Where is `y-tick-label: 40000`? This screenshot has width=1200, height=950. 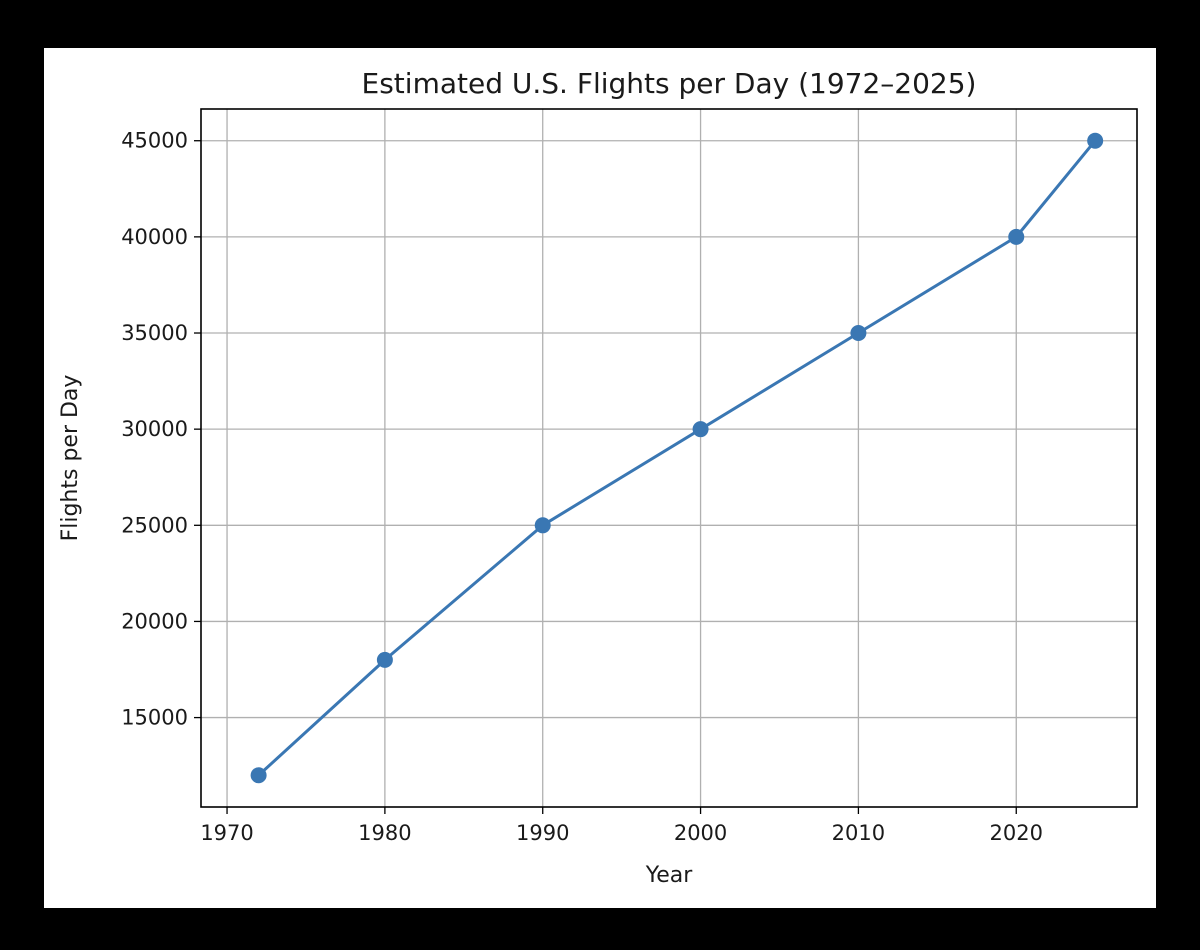 y-tick-label: 40000 is located at coordinates (154, 237).